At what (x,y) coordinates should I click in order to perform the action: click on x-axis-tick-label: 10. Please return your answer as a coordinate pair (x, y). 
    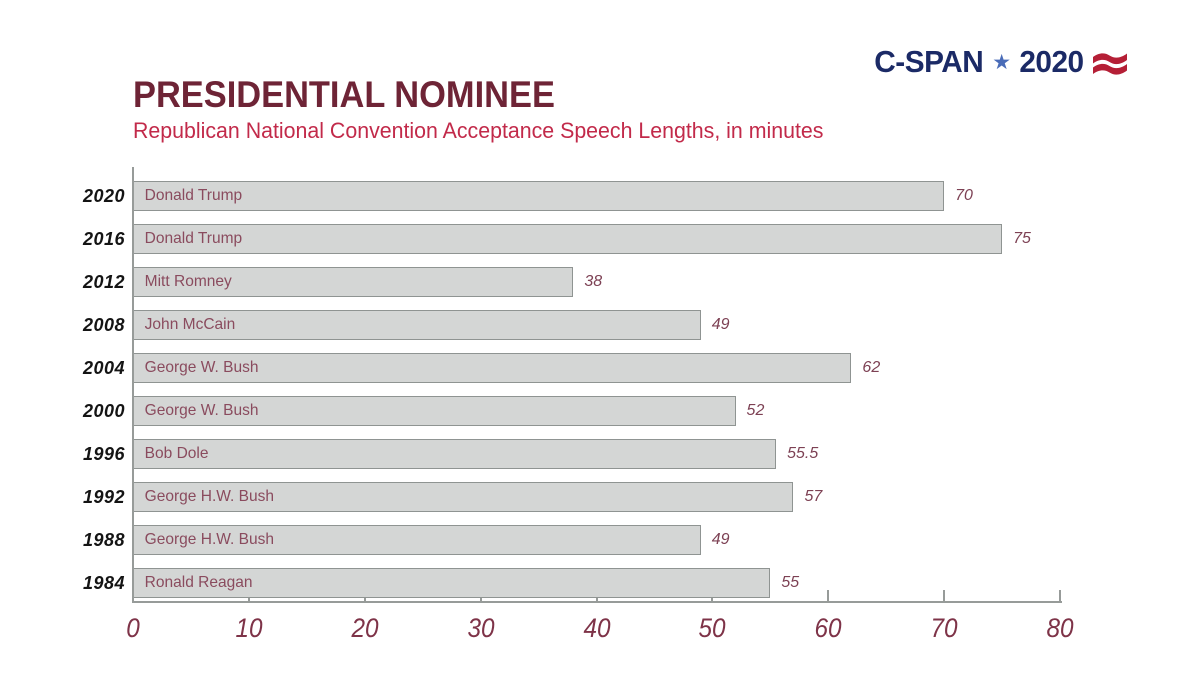
    Looking at the image, I should click on (249, 628).